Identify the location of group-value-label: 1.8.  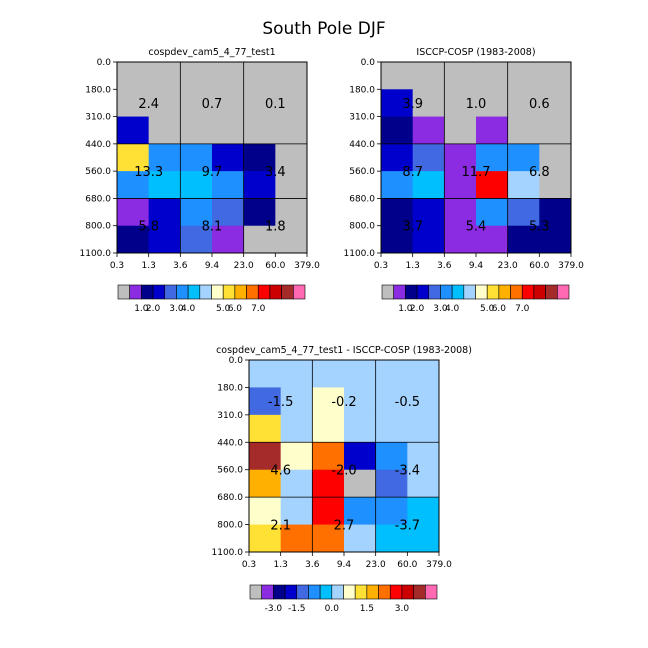
(275, 227).